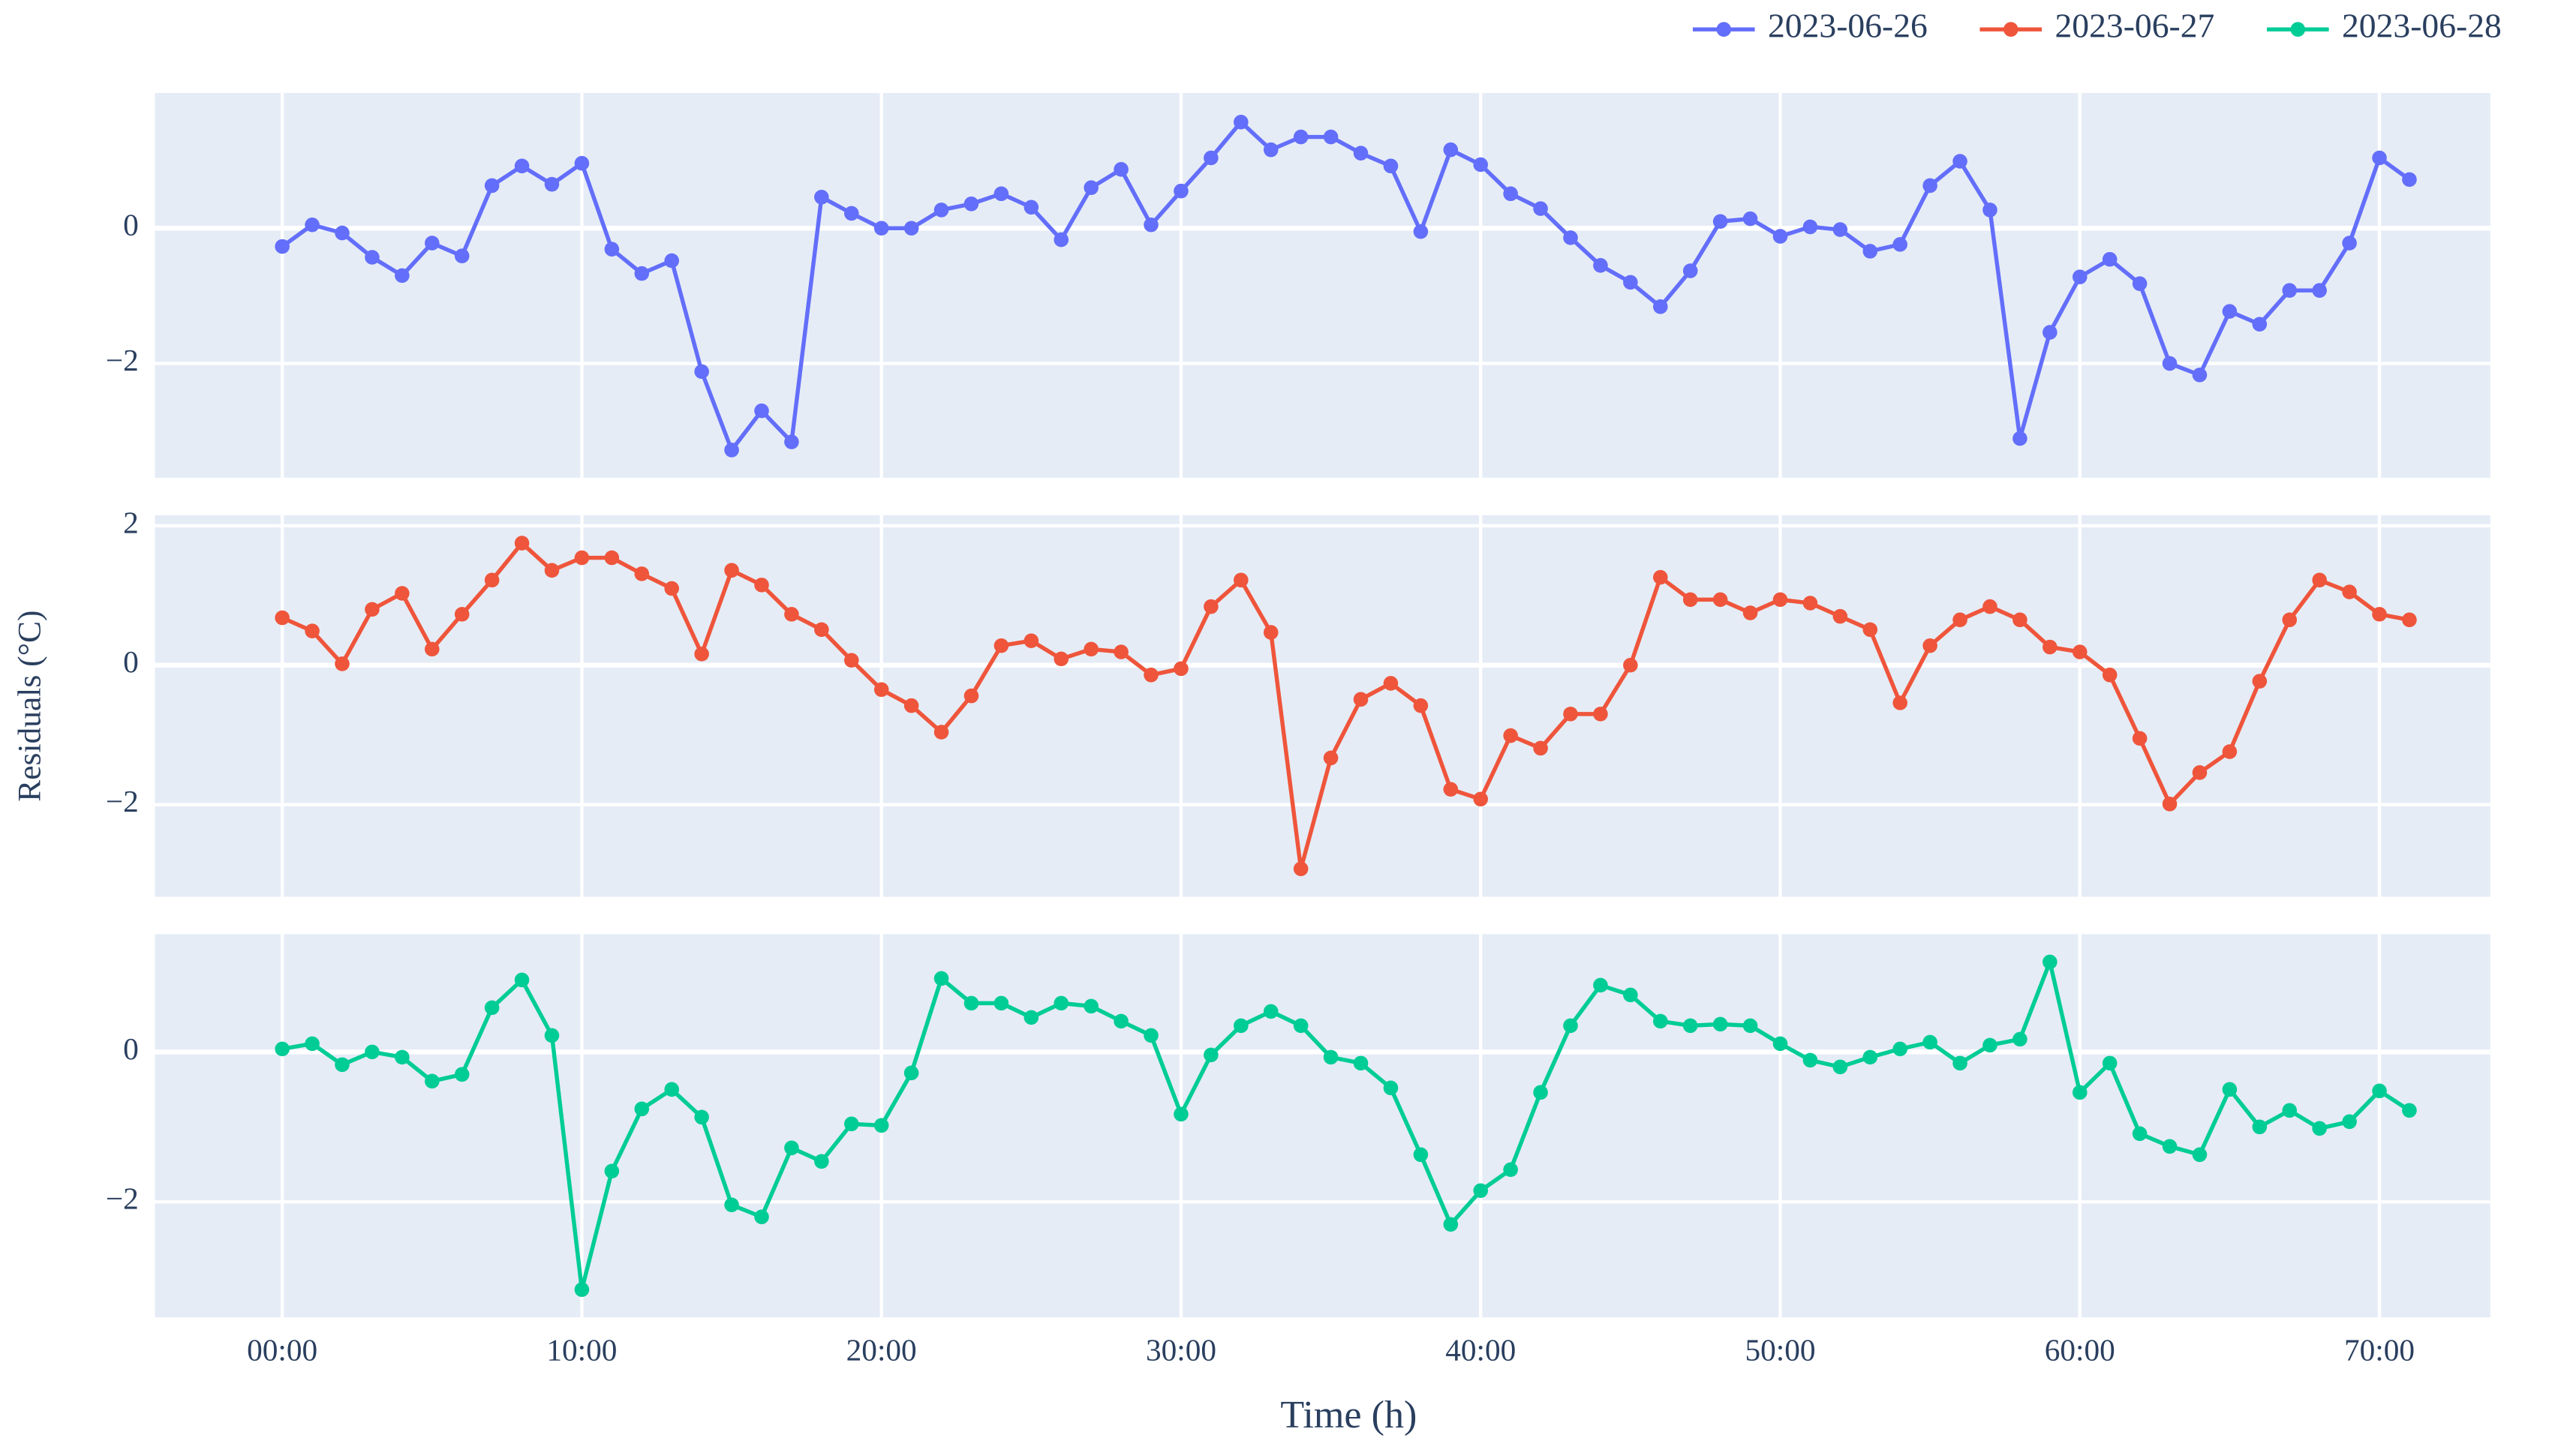 This screenshot has width=2549, height=1456. Describe the element at coordinates (1480, 1349) in the screenshot. I see `x-tick-label: 40:00` at that location.